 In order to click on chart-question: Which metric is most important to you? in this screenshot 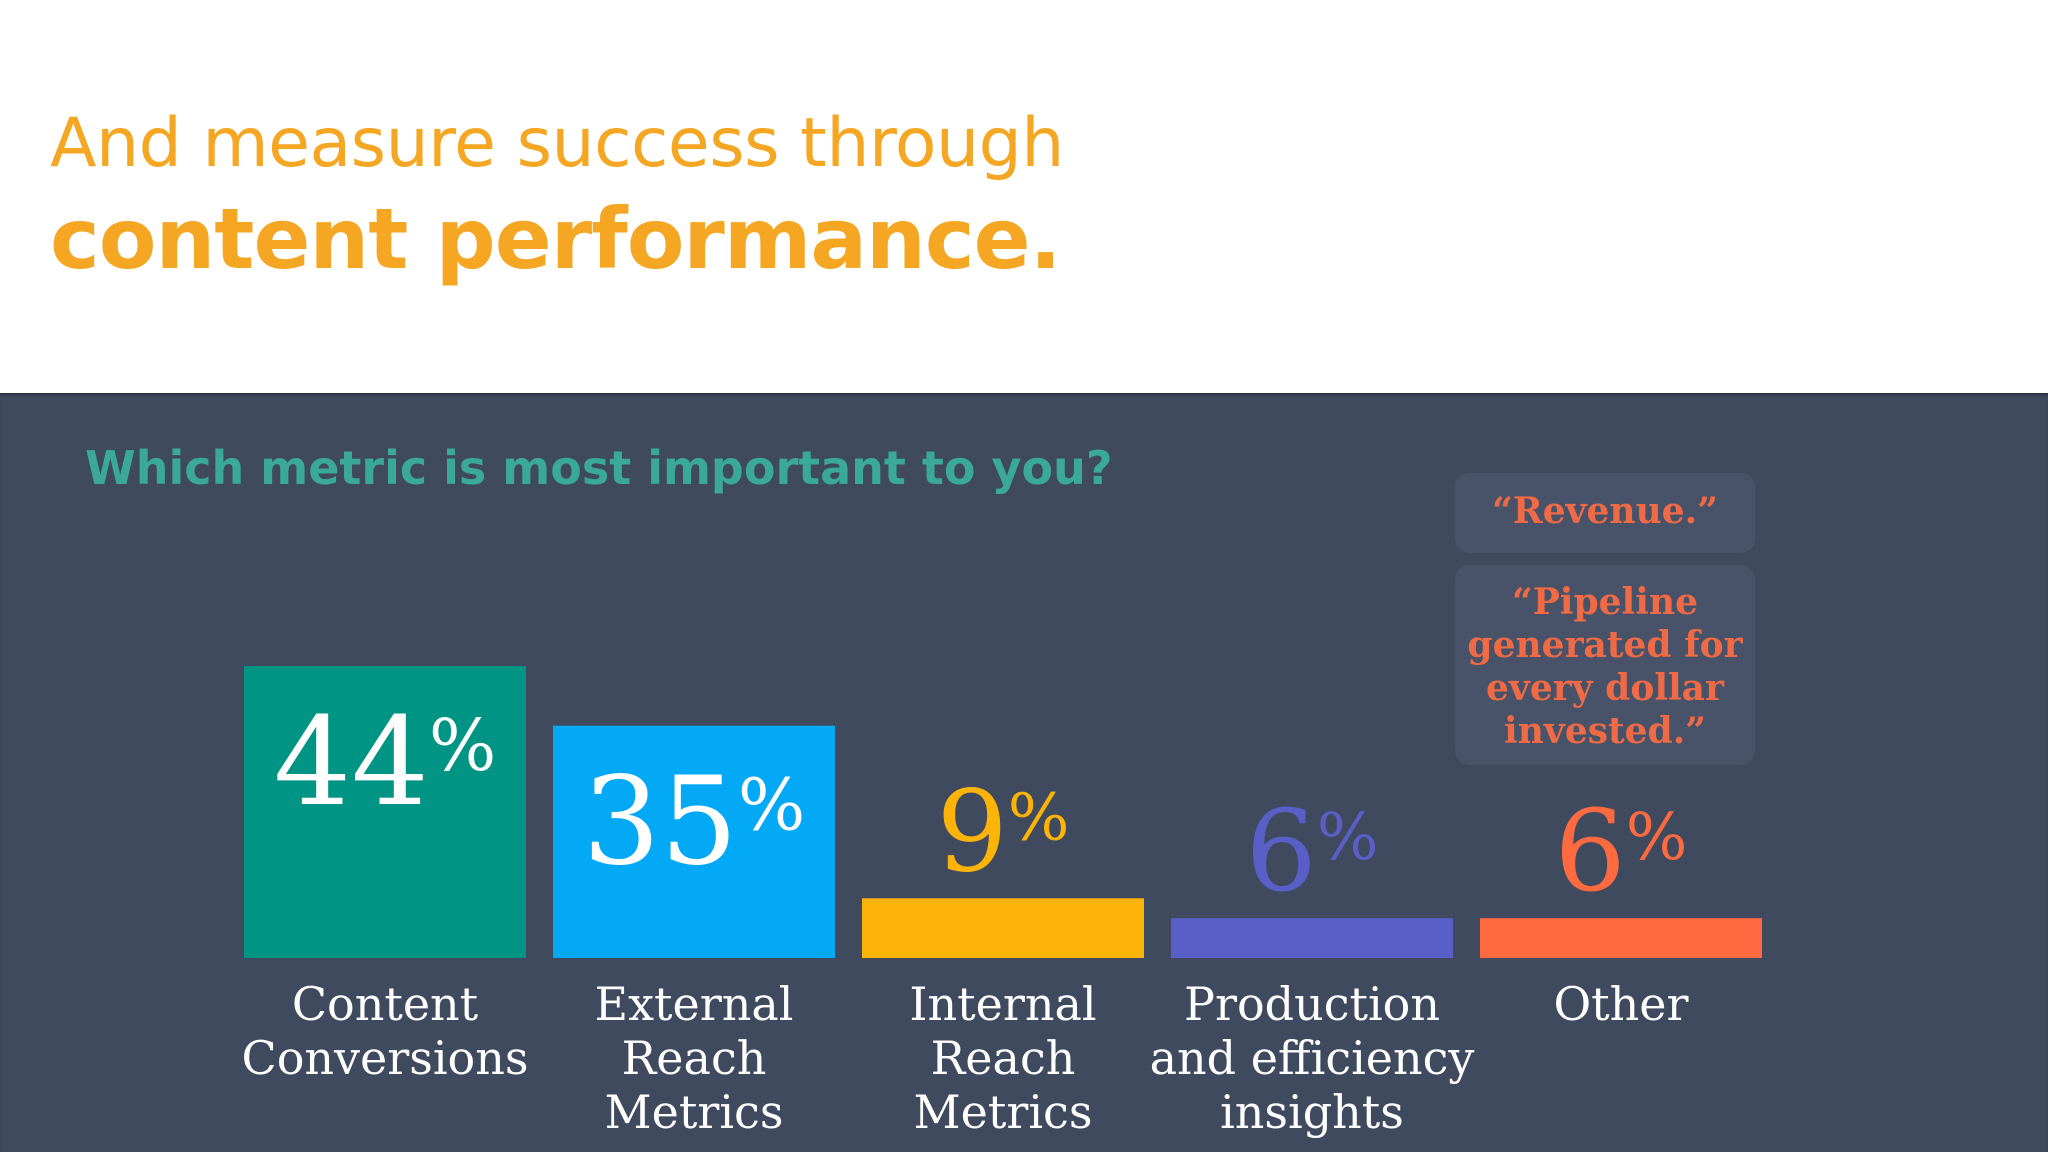, I will do `click(599, 468)`.